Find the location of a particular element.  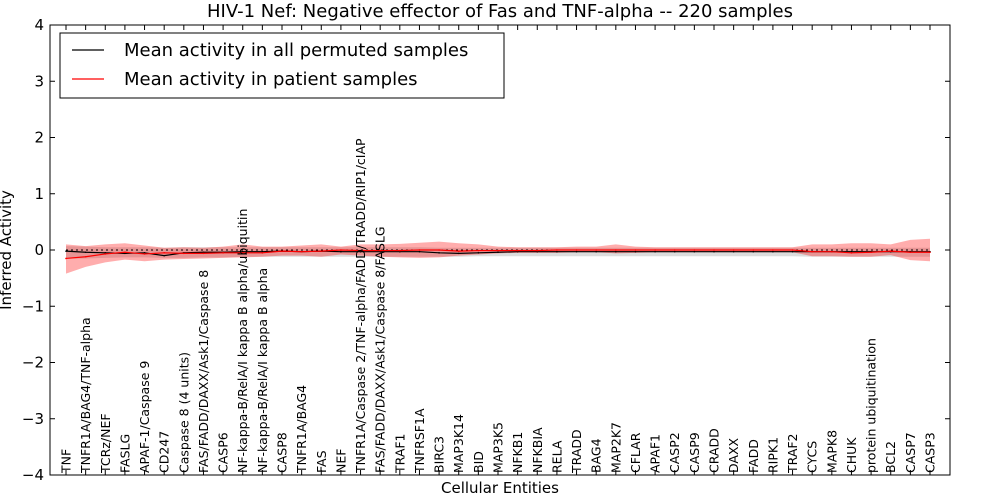

y-tick-label: −4 is located at coordinates (33, 475).